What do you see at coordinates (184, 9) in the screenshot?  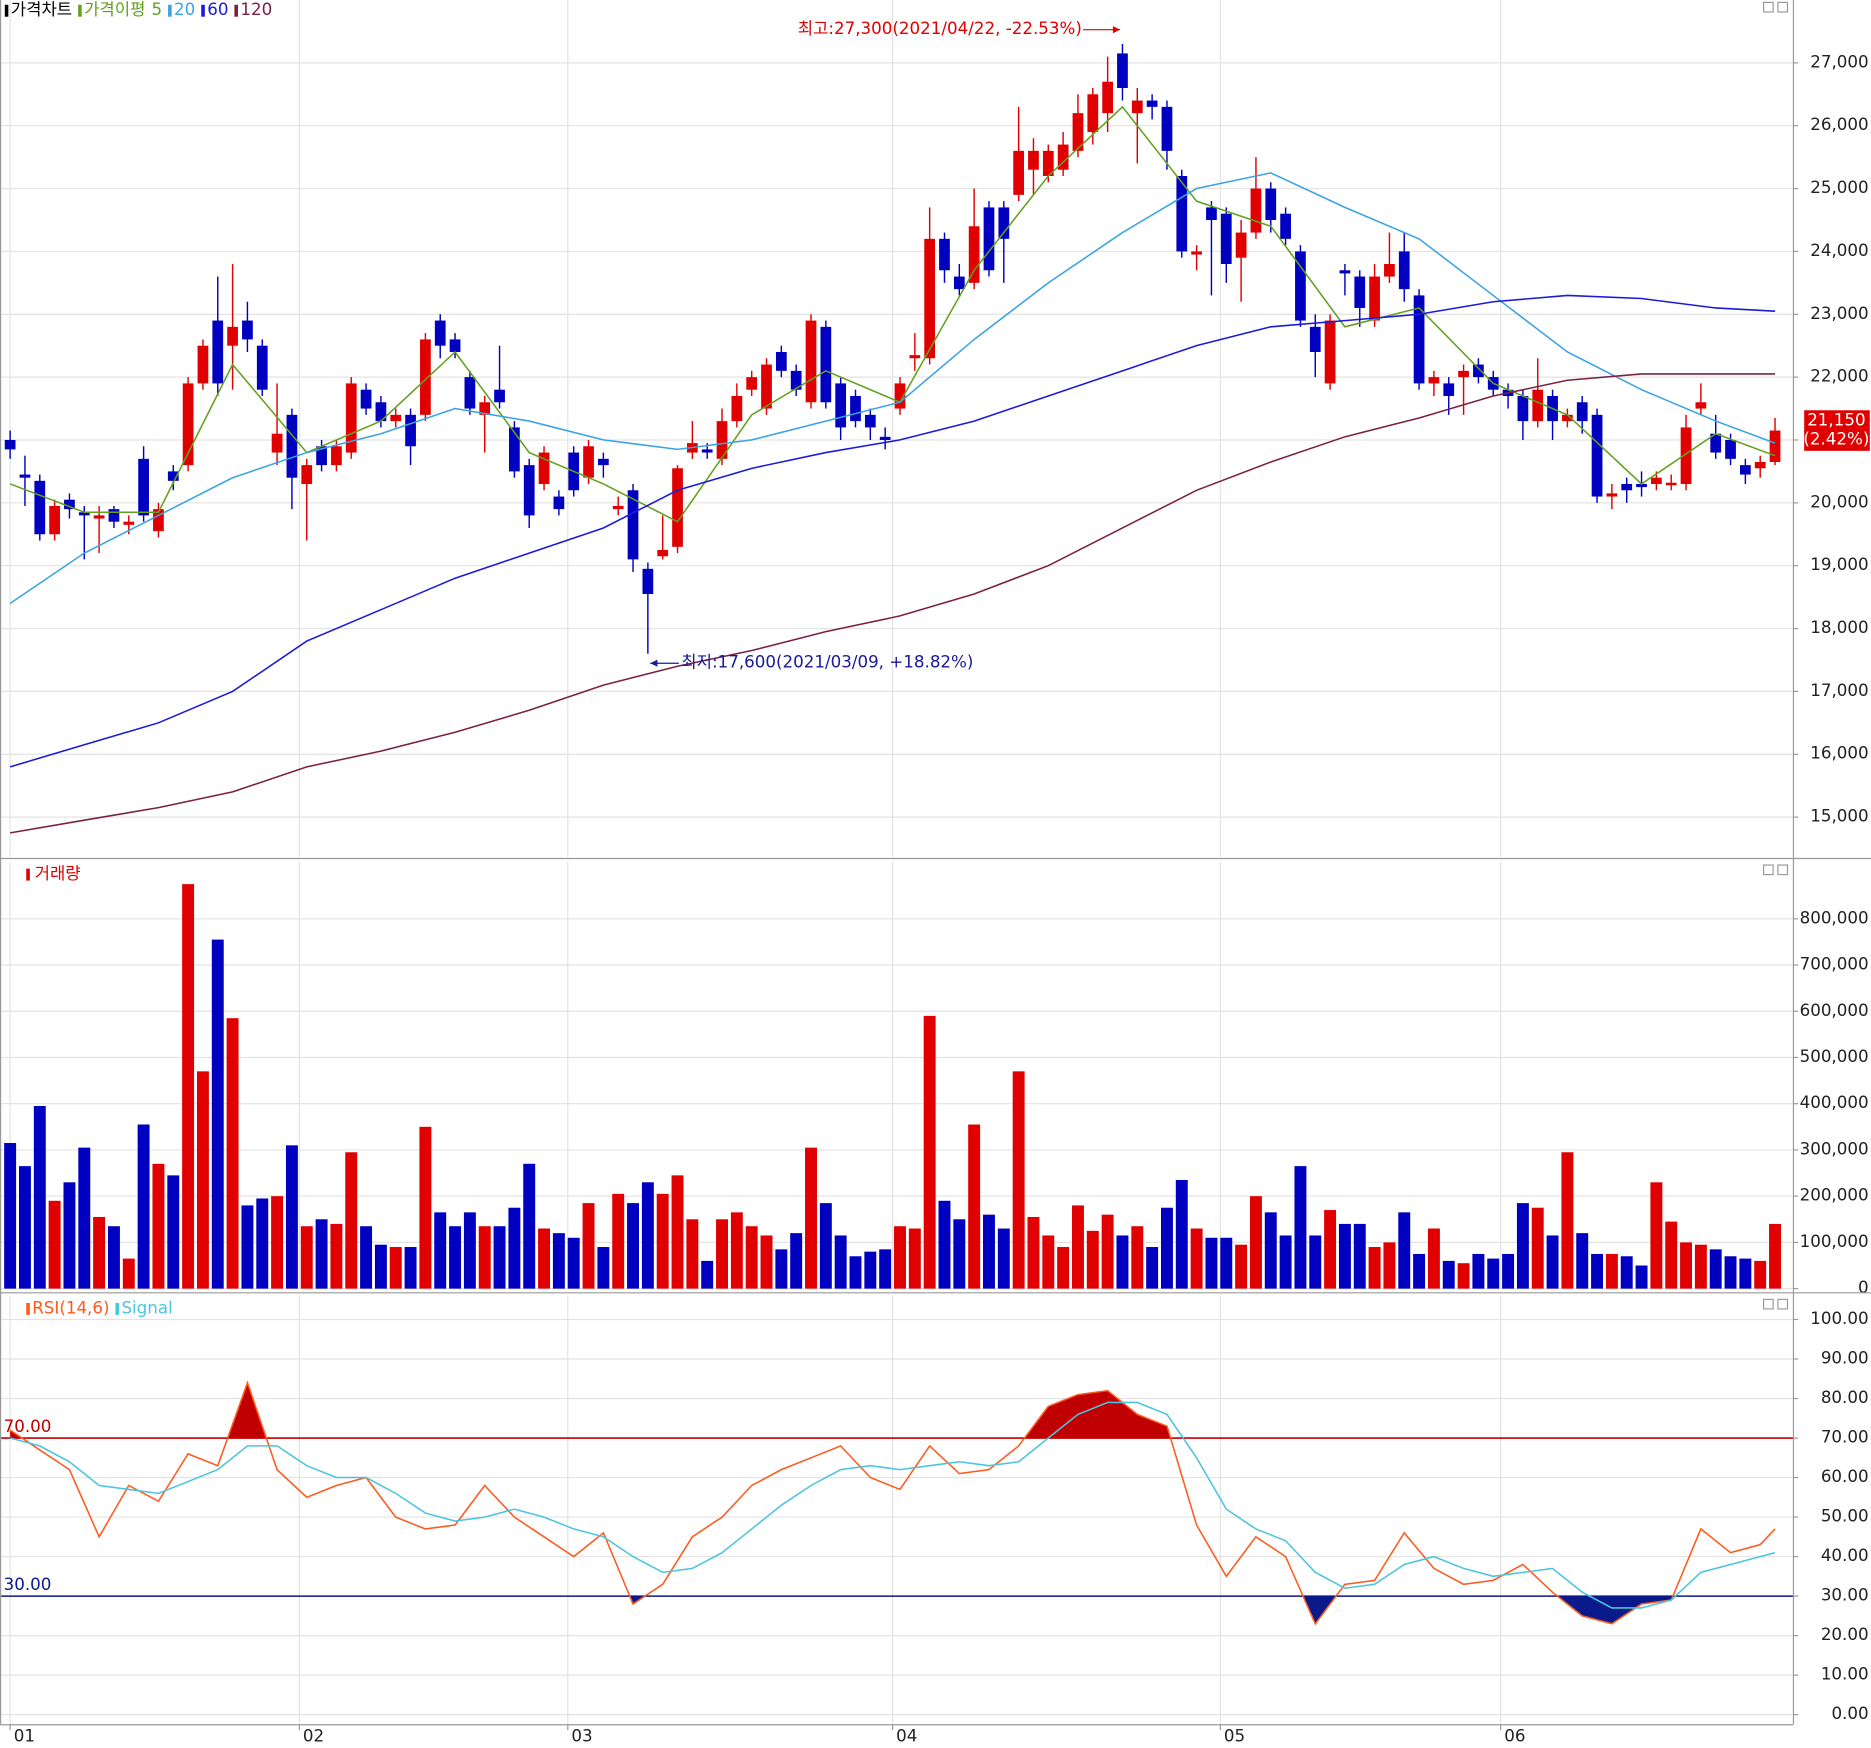 I see `legend-label: 20` at bounding box center [184, 9].